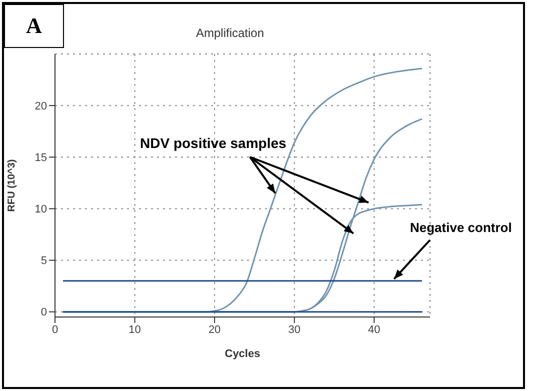 Image resolution: width=533 pixels, height=391 pixels. I want to click on x-tick-label: 0, so click(55, 330).